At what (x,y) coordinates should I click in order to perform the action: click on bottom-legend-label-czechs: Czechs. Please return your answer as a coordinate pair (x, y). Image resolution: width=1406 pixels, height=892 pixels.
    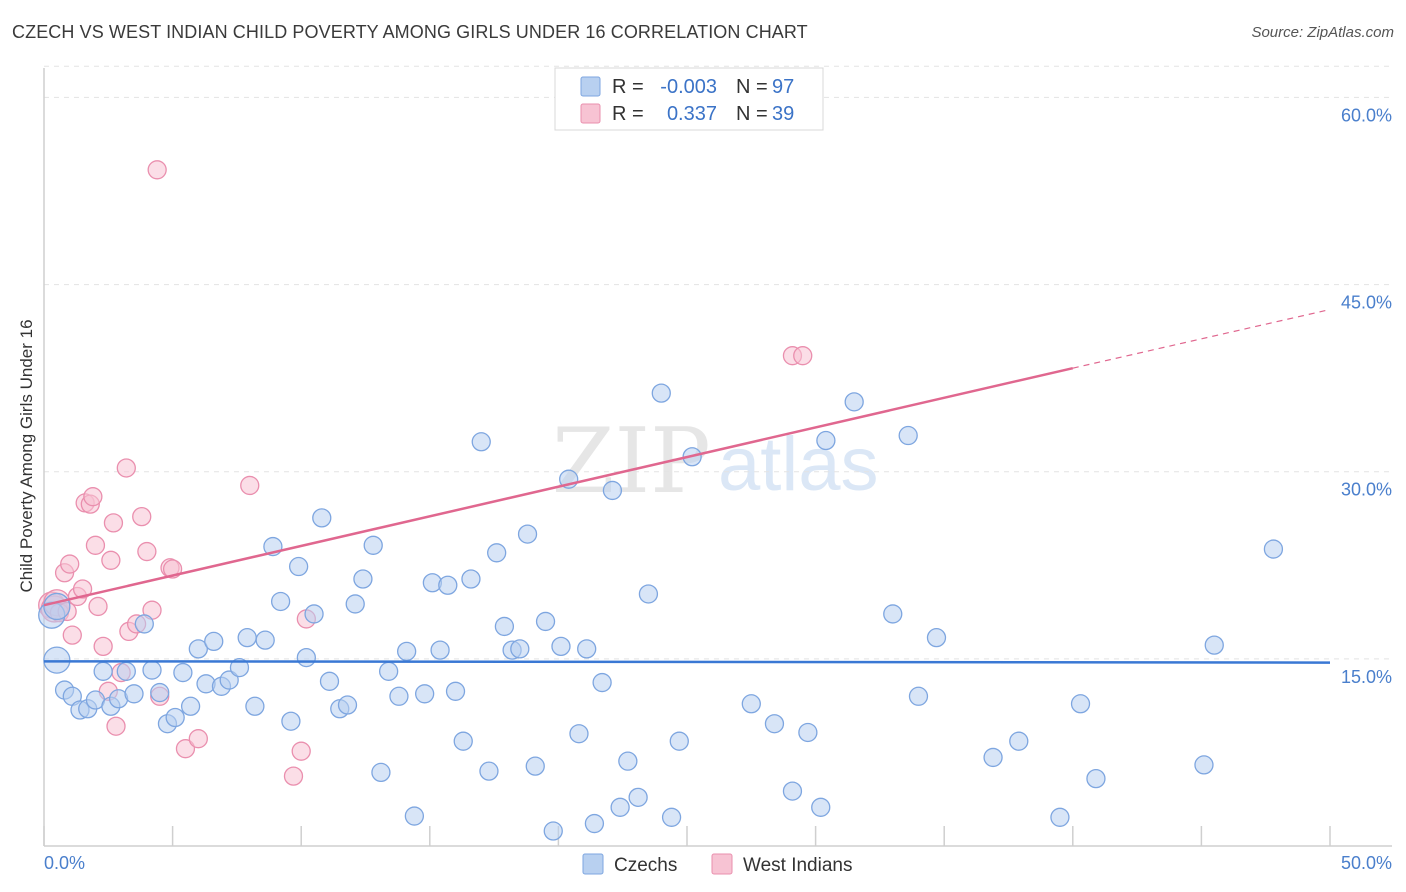
    Looking at the image, I should click on (645, 865).